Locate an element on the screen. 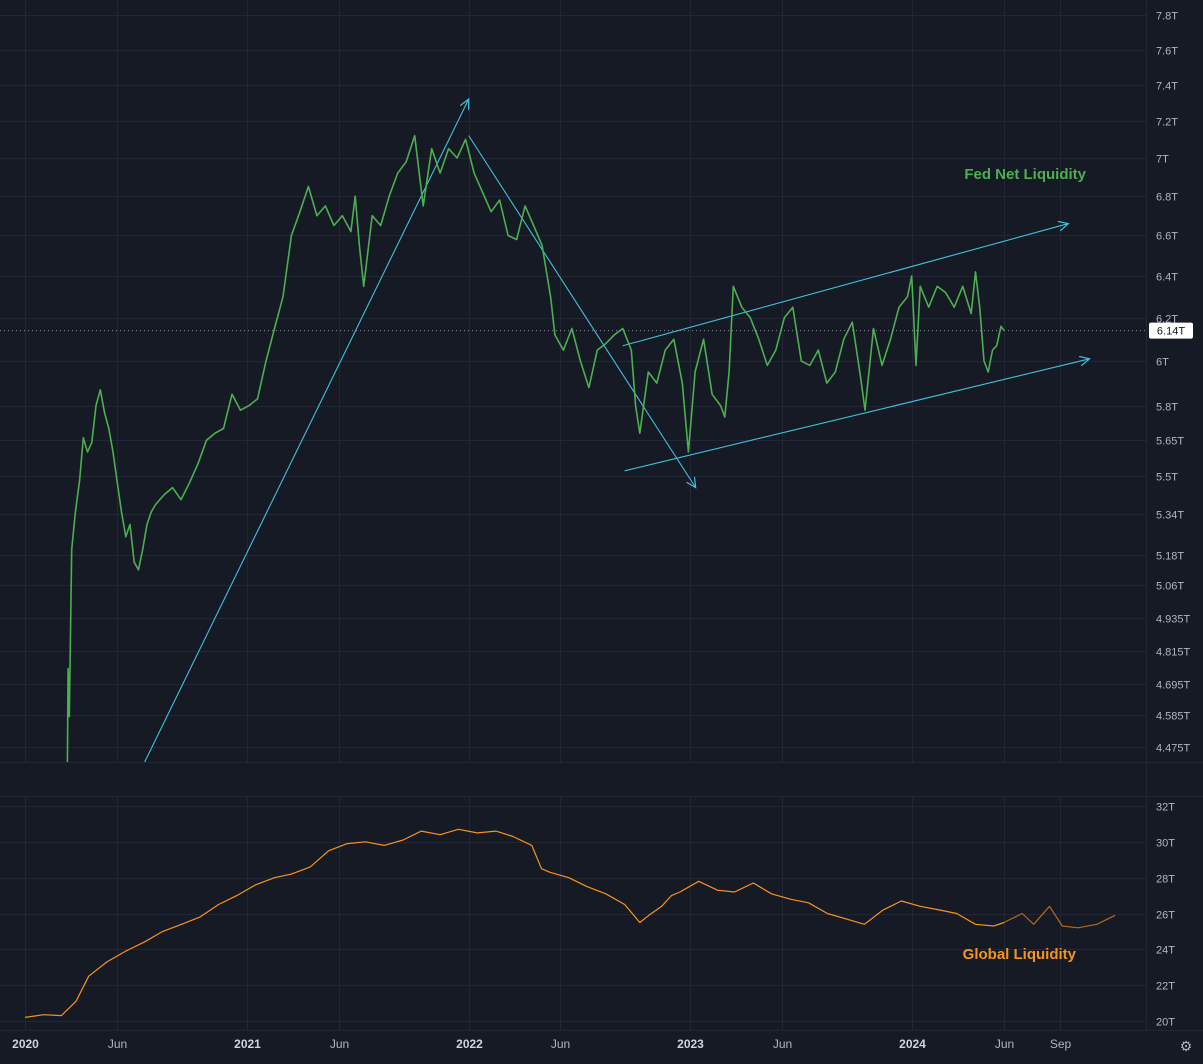 The image size is (1203, 1064). y-tick-label: 6.6T is located at coordinates (1167, 237).